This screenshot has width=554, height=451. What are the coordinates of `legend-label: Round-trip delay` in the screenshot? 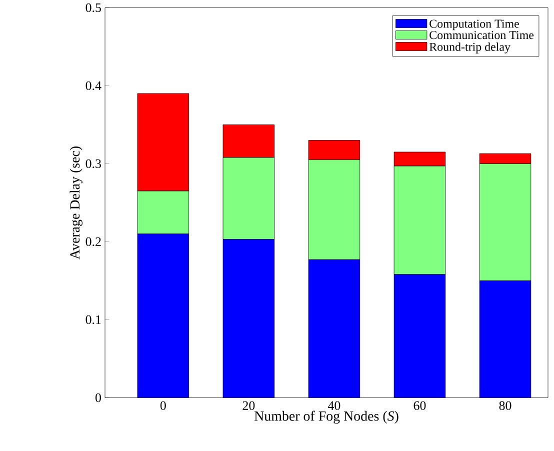 It's located at (469, 48).